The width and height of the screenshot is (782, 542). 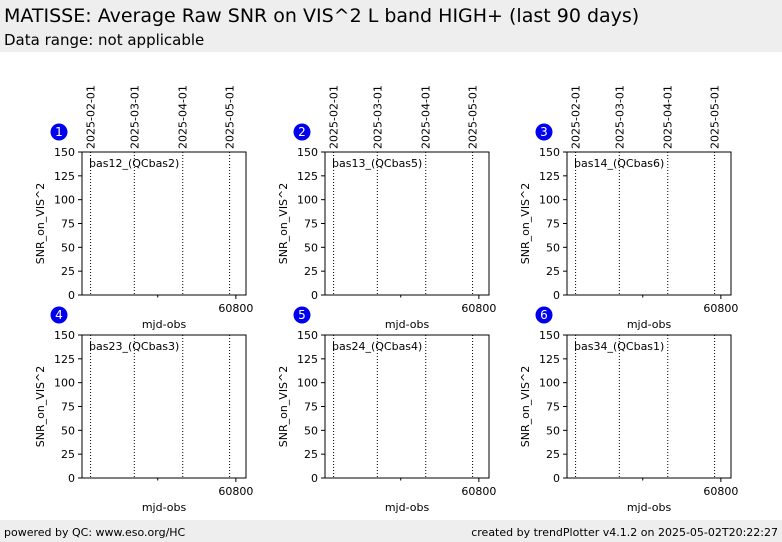 What do you see at coordinates (544, 315) in the screenshot?
I see `panel-badge-number: 6` at bounding box center [544, 315].